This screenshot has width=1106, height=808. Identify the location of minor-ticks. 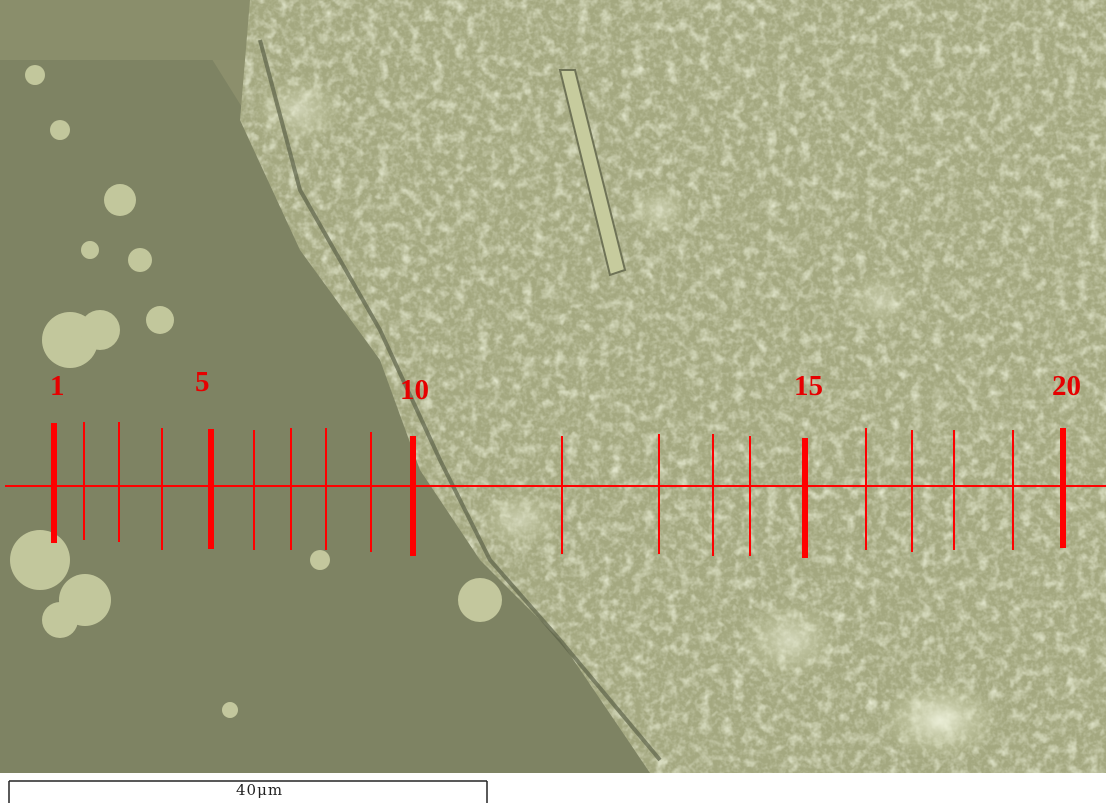
(548, 489).